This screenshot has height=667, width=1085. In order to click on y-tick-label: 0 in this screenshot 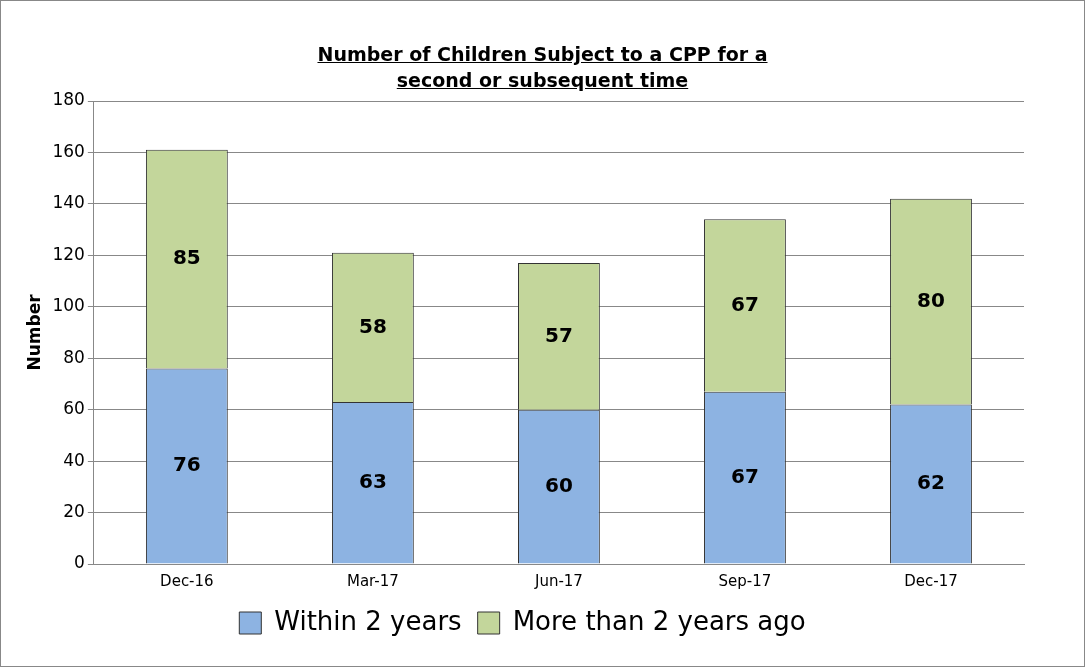, I will do `click(79, 562)`.